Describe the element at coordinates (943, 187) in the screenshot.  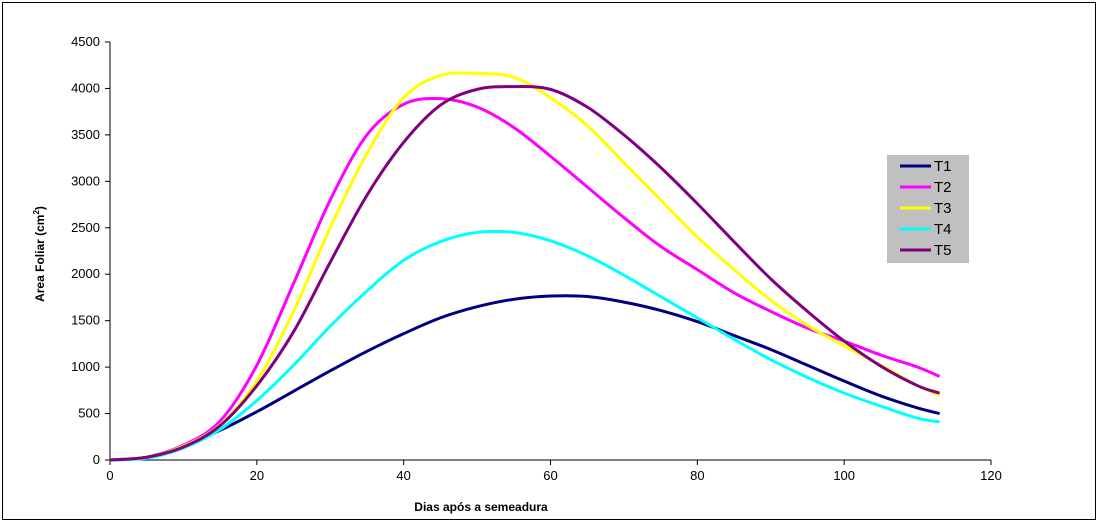
I see `legend-label-t2: T2` at that location.